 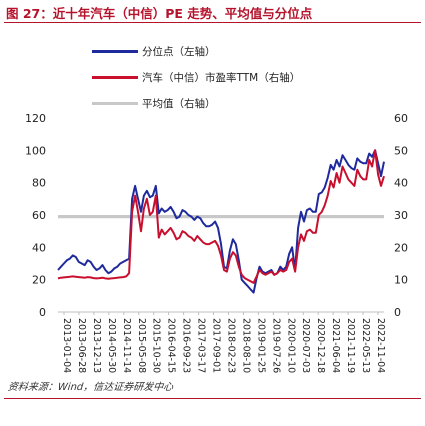 I want to click on legend-swatch-avg, so click(x=115, y=103).